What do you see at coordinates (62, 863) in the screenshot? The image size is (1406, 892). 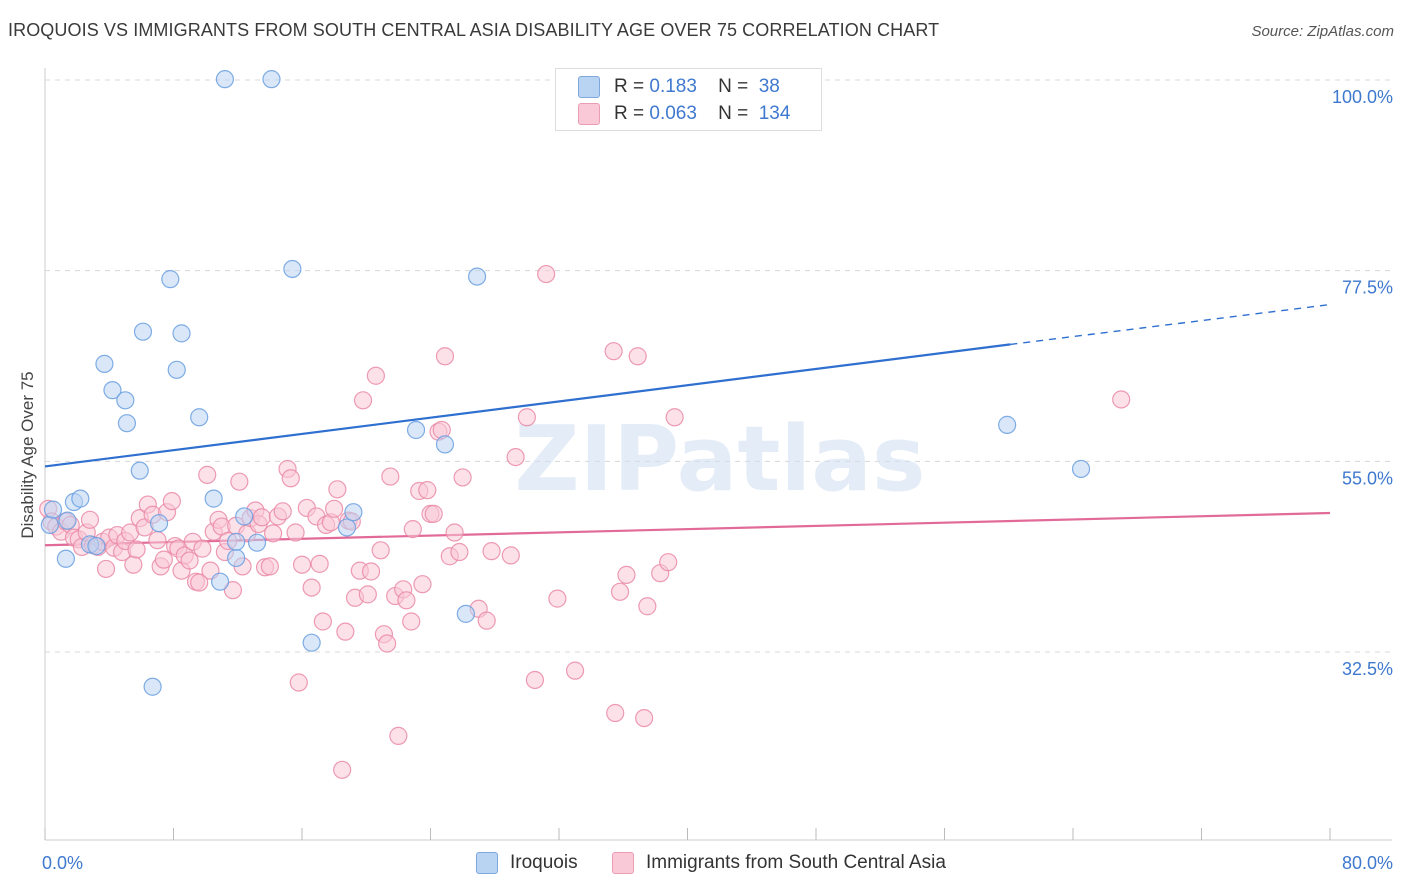 I see `x-tick-label: 0.0%` at bounding box center [62, 863].